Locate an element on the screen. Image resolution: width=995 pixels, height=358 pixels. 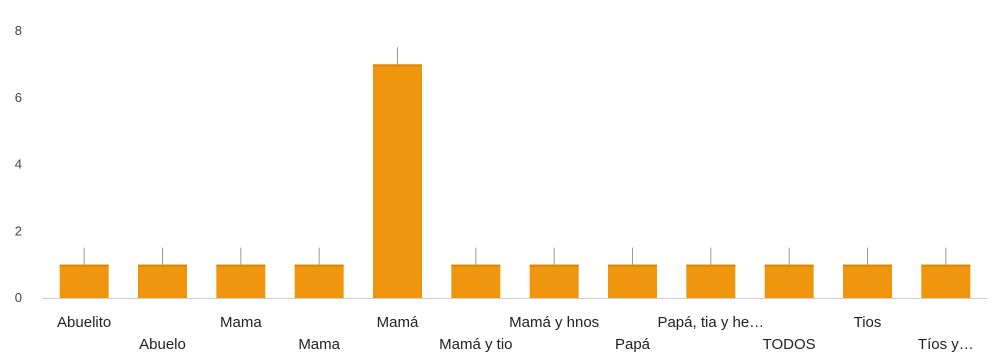
x-tick-label: Mamá y hnos is located at coordinates (554, 322).